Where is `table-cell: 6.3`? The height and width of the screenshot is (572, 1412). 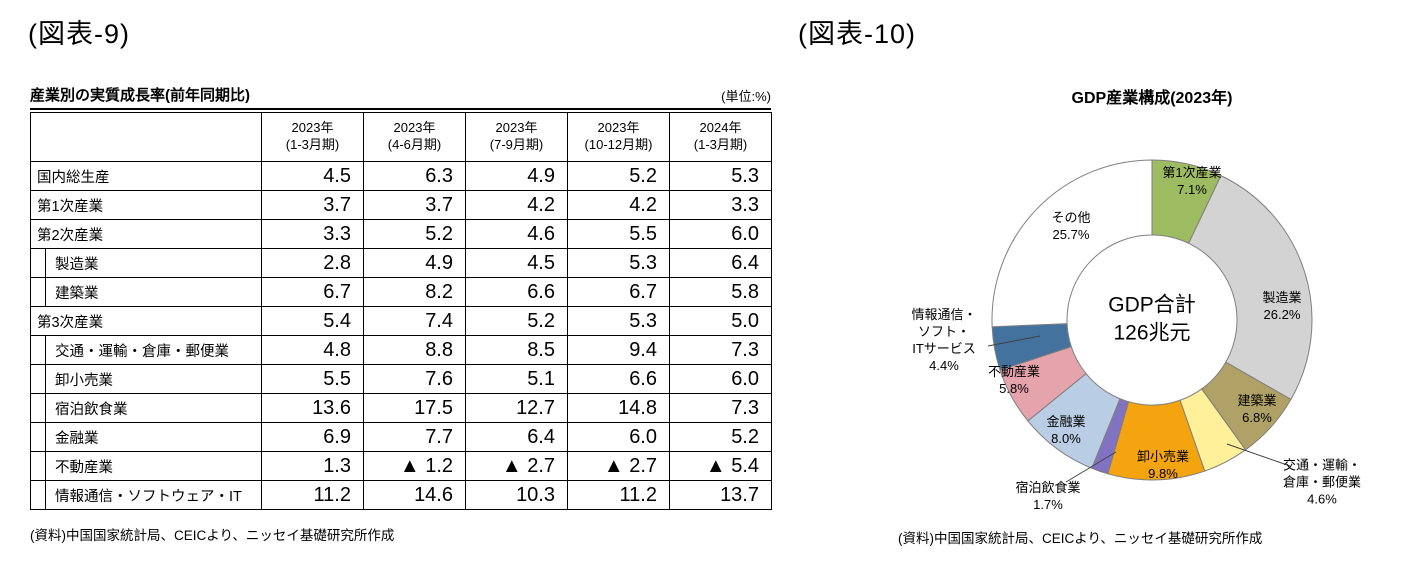 table-cell: 6.3 is located at coordinates (414, 176).